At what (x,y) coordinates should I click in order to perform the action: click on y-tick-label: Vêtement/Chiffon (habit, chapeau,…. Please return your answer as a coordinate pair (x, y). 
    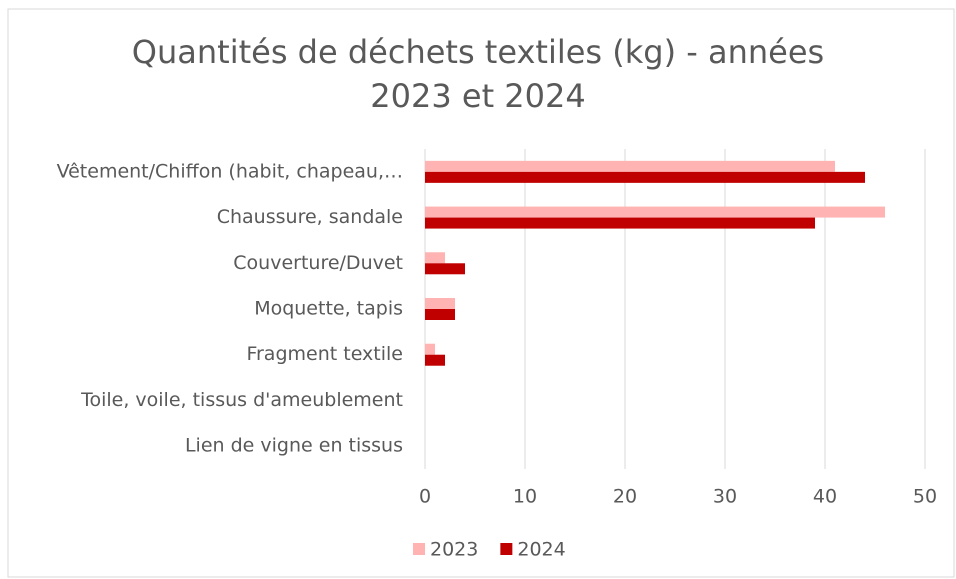
    Looking at the image, I should click on (230, 171).